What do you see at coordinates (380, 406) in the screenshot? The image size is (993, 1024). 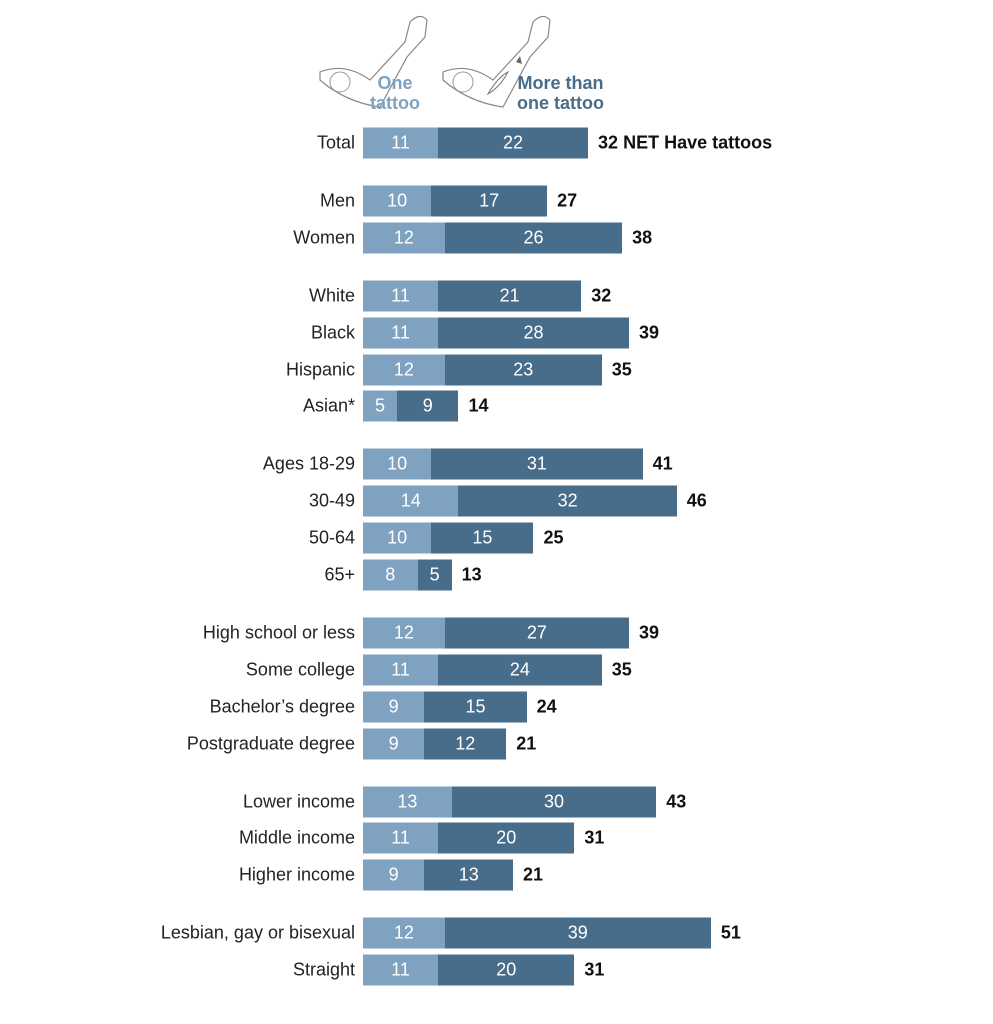 I see `bar-one-tattoo: 5` at bounding box center [380, 406].